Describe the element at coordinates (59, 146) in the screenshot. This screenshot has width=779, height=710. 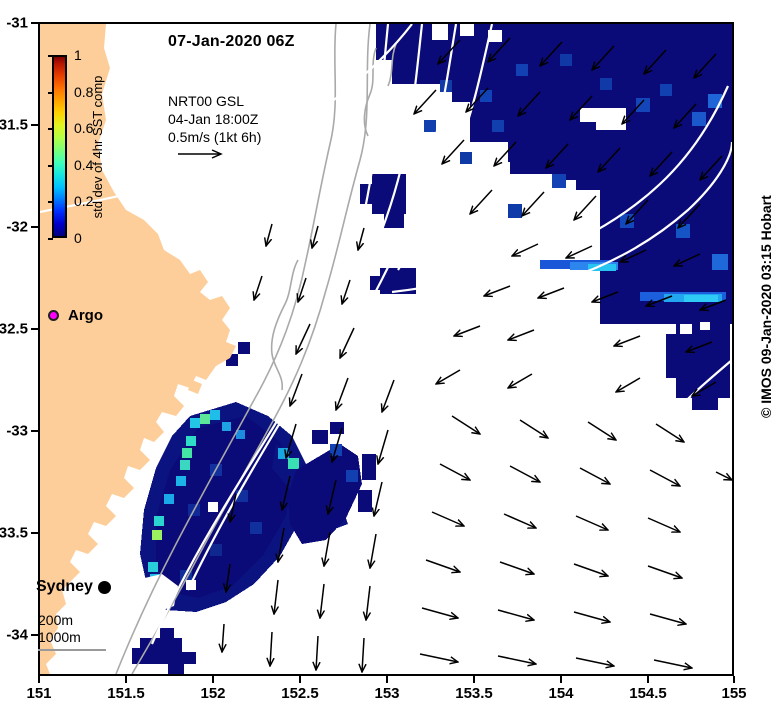
I see `colorbar-gradient` at that location.